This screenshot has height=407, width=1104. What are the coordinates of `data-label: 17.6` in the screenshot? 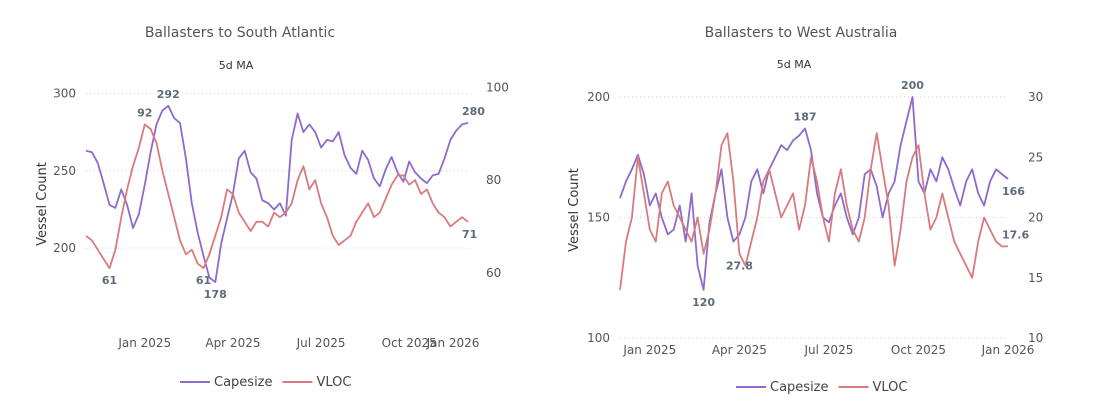 It's located at (1015, 234).